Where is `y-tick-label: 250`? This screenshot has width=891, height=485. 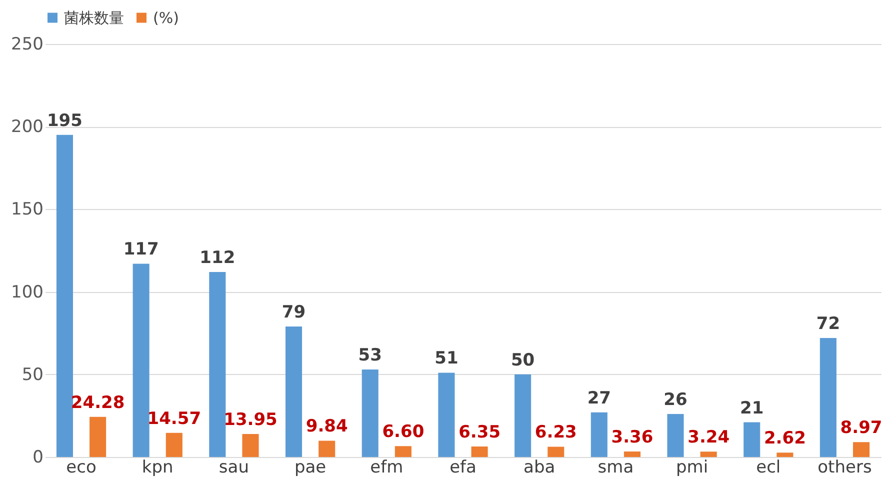
y-tick-label: 250 is located at coordinates (27, 44).